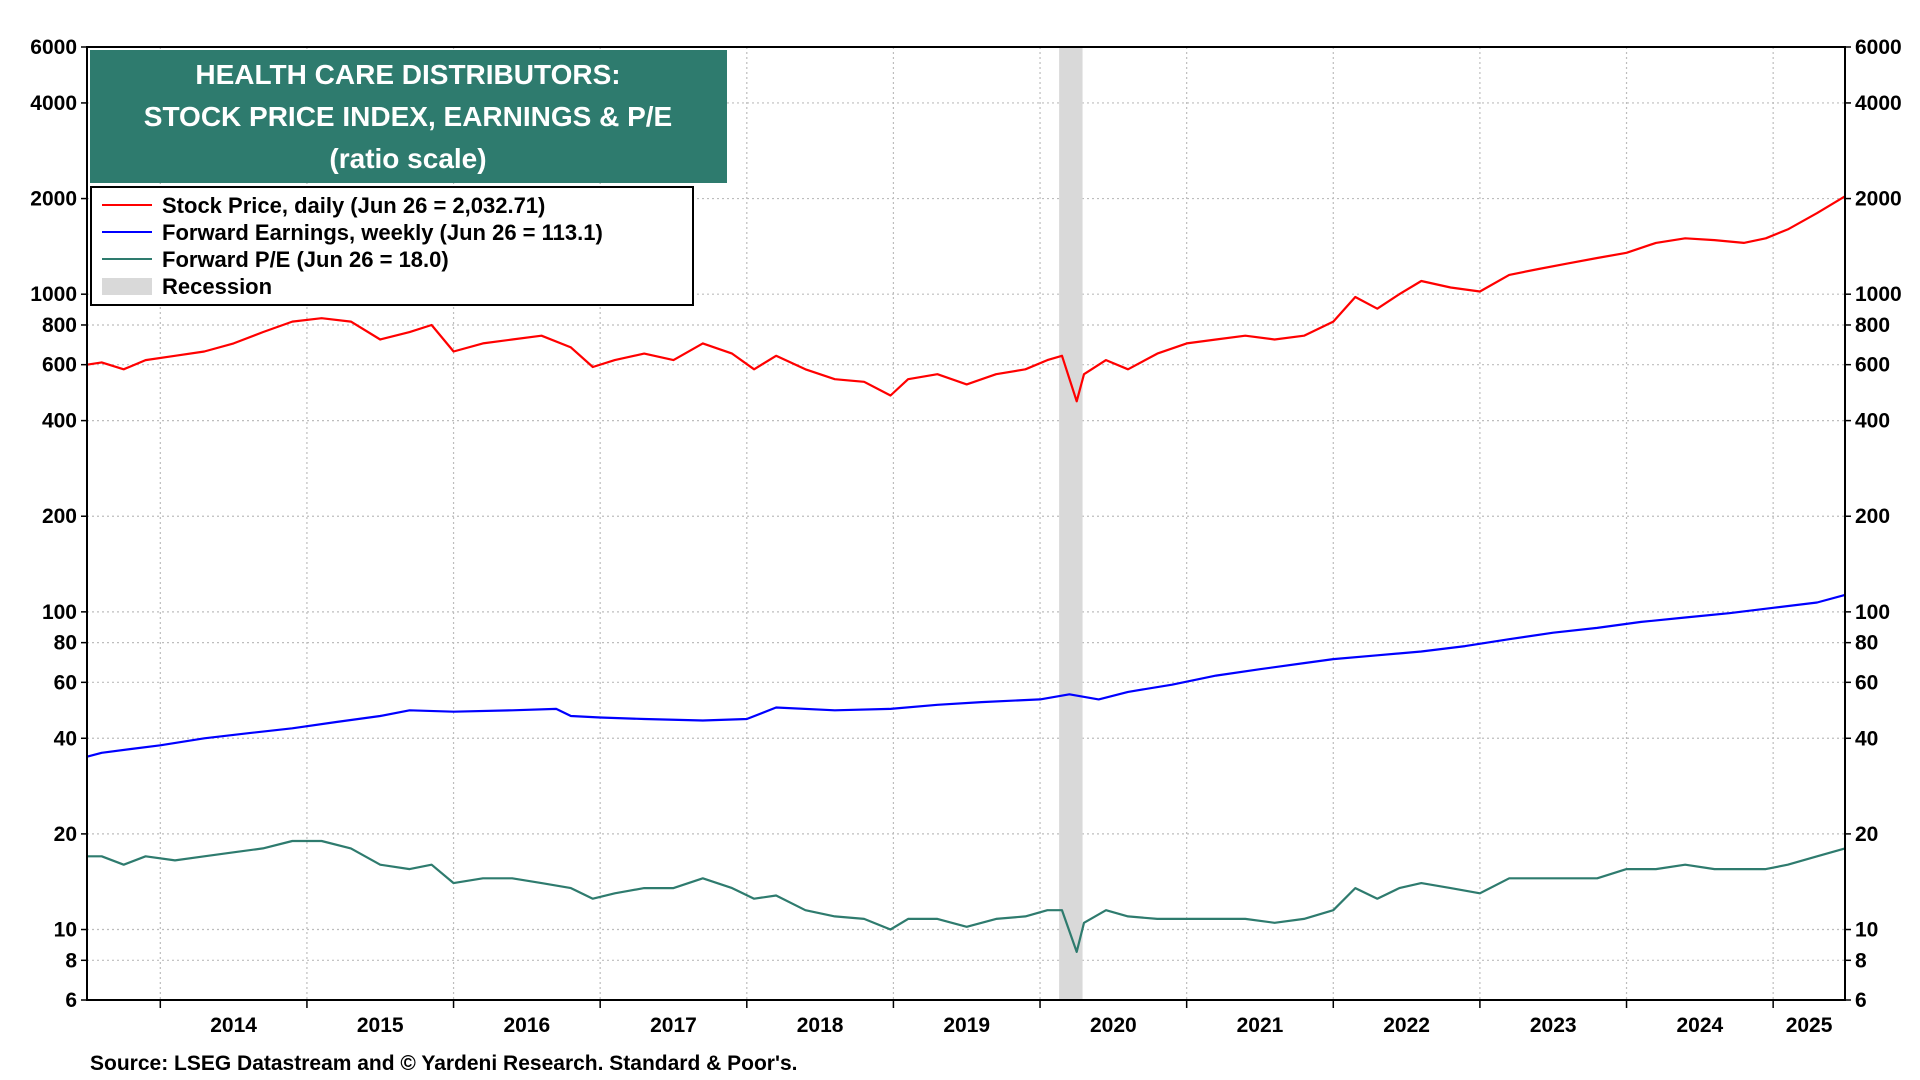  Describe the element at coordinates (1866, 738) in the screenshot. I see `y-tick-label-right: 40` at that location.